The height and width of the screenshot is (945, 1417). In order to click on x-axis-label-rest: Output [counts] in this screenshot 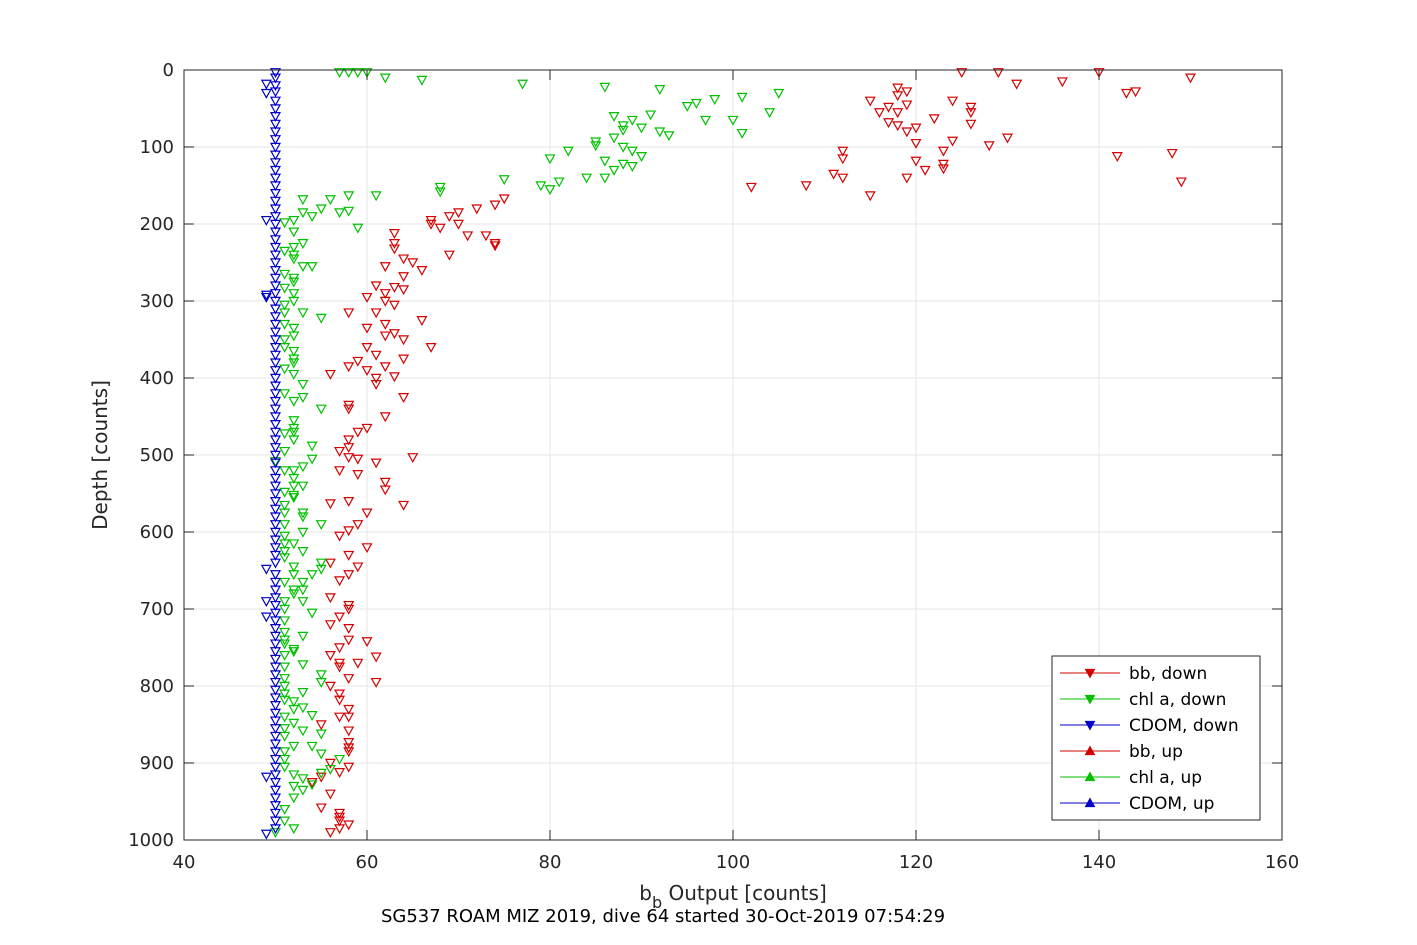, I will do `click(744, 893)`.